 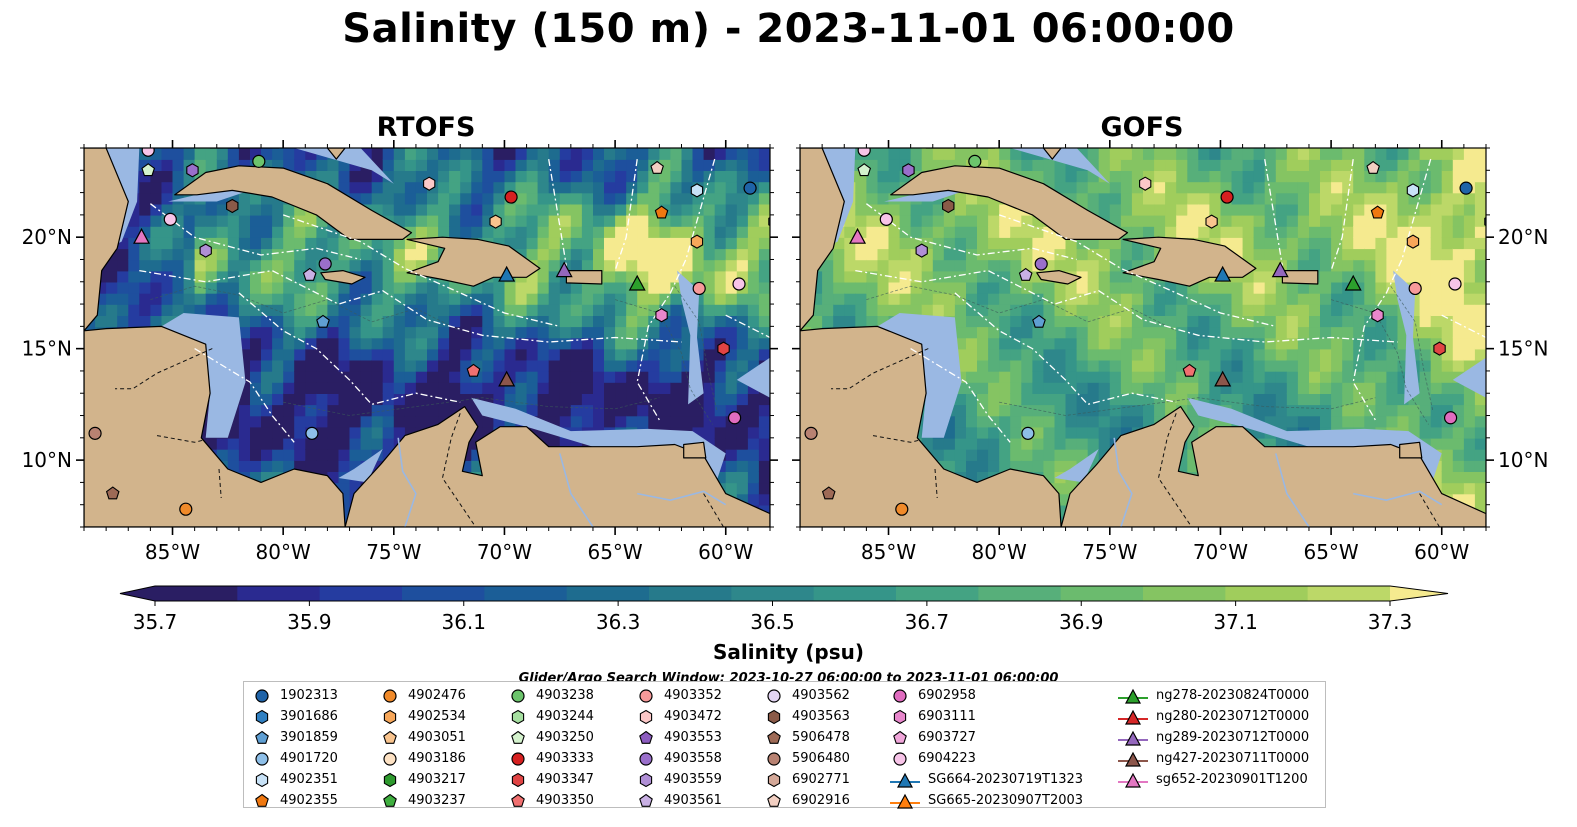 I want to click on legend-label: SG665-20230907T2003, so click(x=1006, y=800).